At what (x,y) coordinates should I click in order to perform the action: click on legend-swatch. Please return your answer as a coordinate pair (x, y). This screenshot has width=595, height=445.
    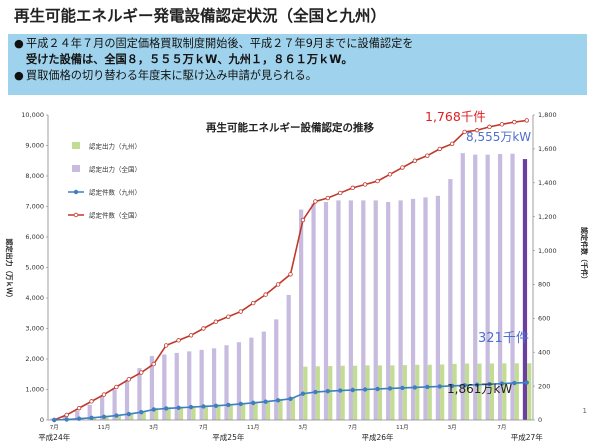
    Looking at the image, I should click on (76, 168).